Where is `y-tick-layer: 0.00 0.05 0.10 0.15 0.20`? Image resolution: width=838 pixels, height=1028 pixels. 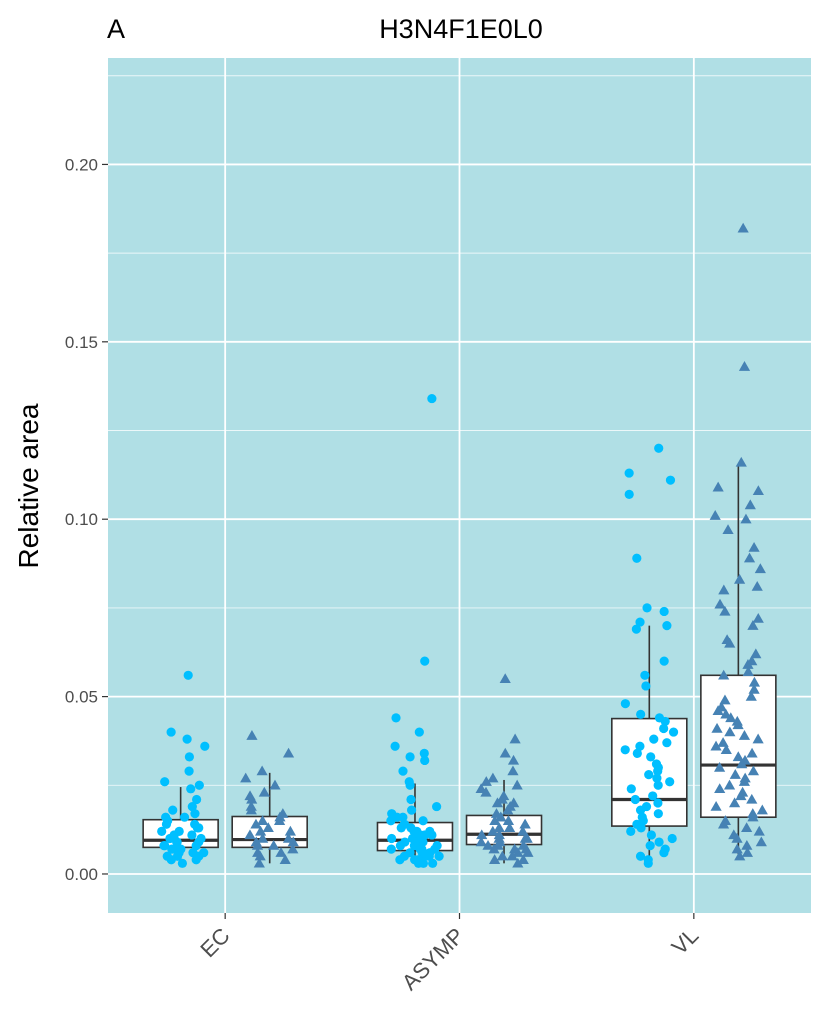
y-tick-layer: 0.00 0.05 0.10 0.15 0.20 is located at coordinates (86, 519).